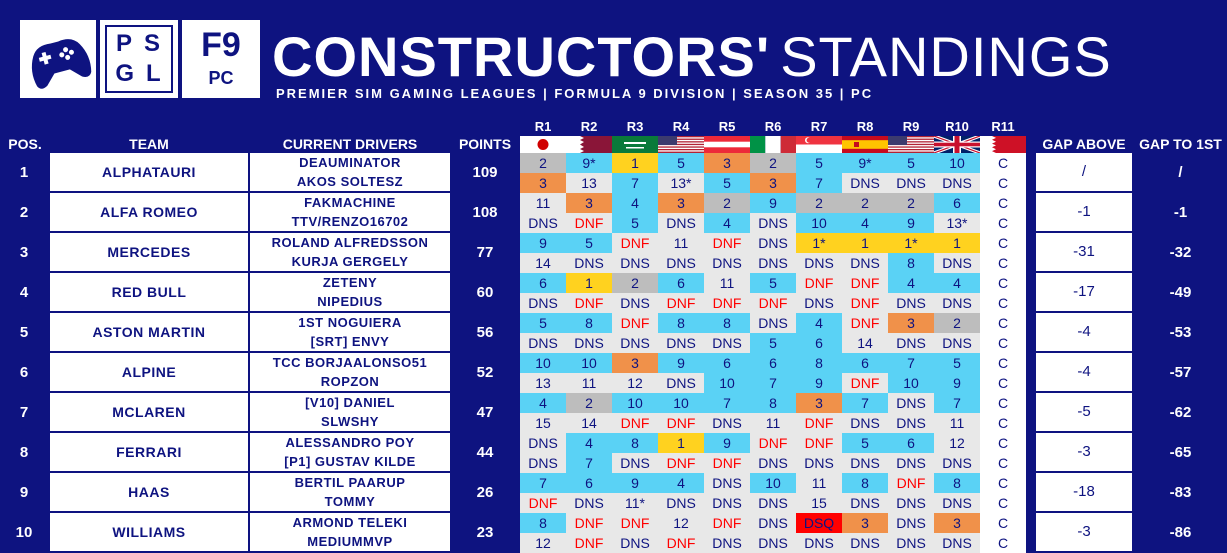 This screenshot has width=1227, height=553. What do you see at coordinates (865, 163) in the screenshot?
I see `race-result: 9*` at bounding box center [865, 163].